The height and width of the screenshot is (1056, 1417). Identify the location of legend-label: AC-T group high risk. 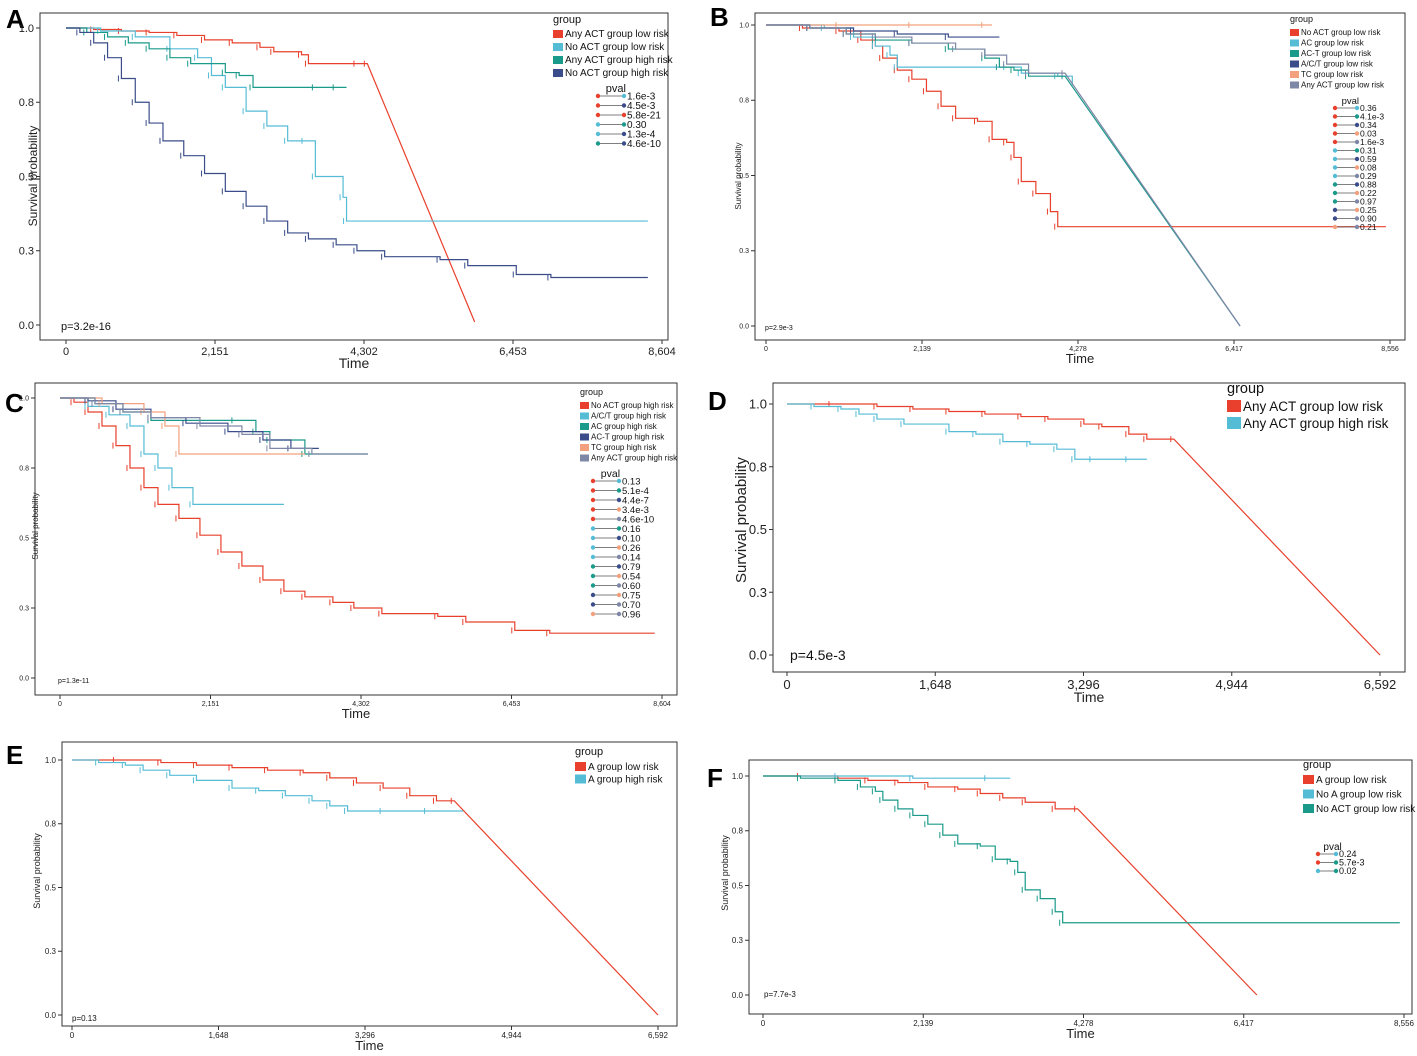
(628, 437).